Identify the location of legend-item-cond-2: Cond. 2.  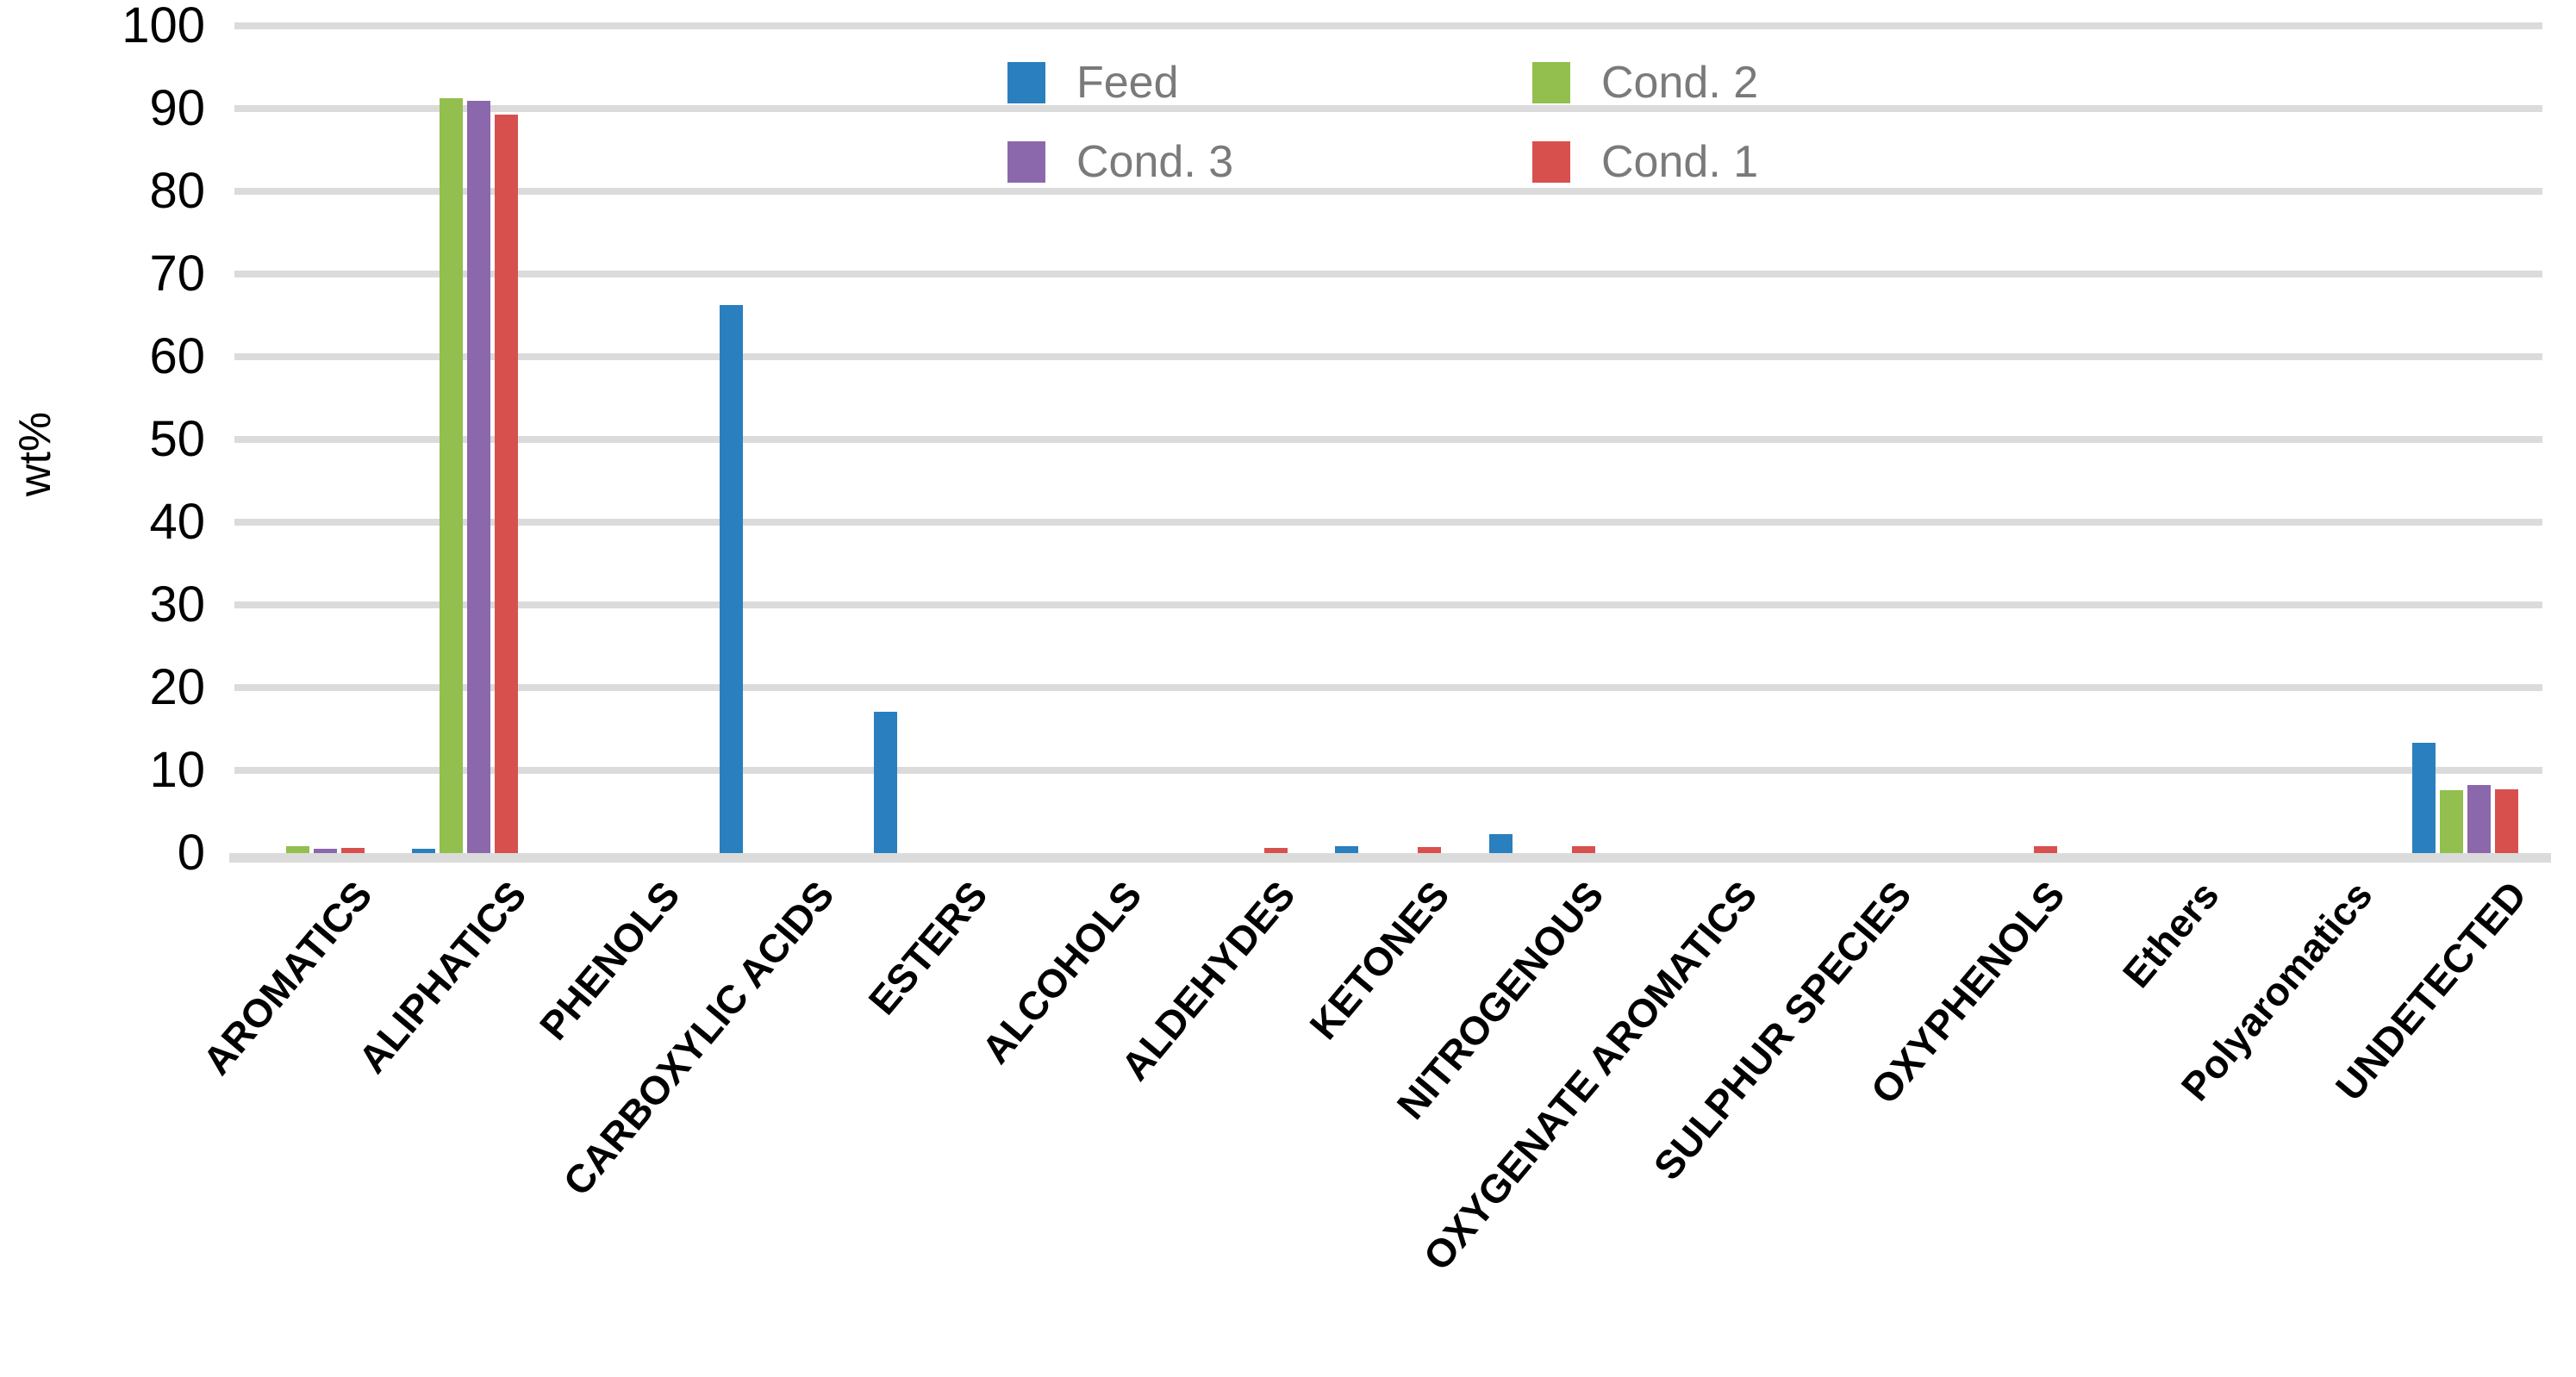
(1645, 82).